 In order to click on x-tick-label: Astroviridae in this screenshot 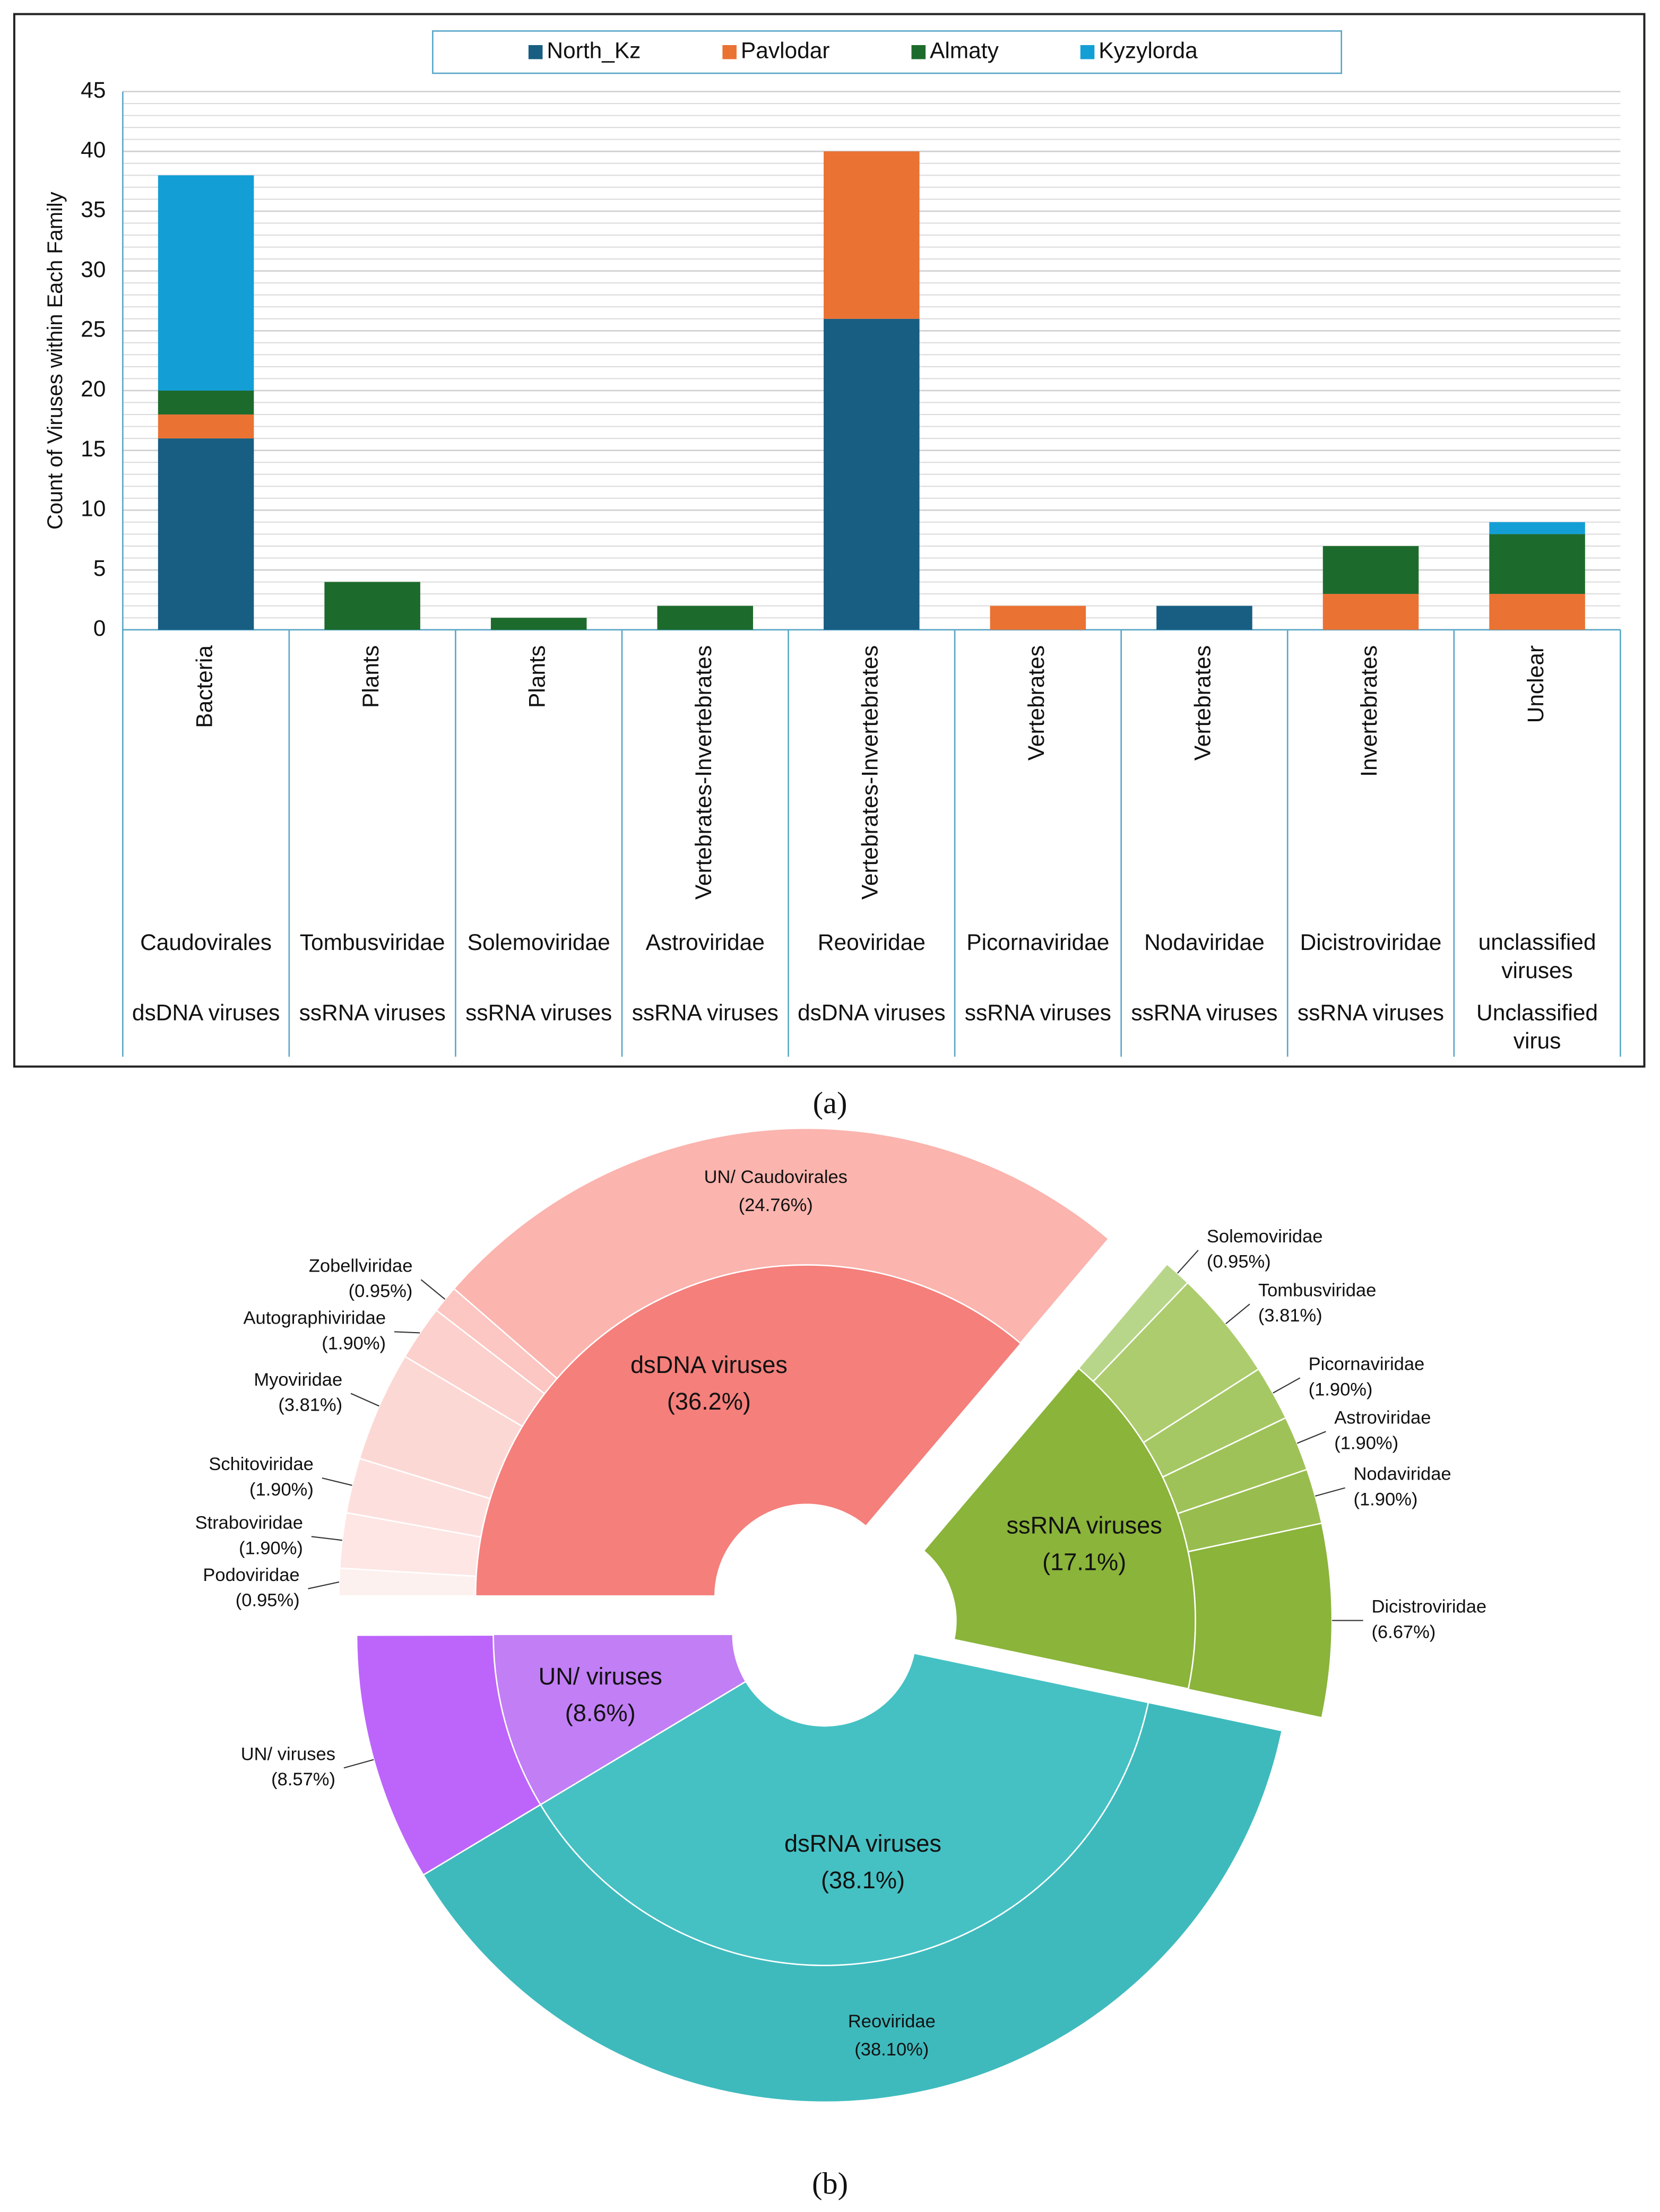, I will do `click(705, 942)`.